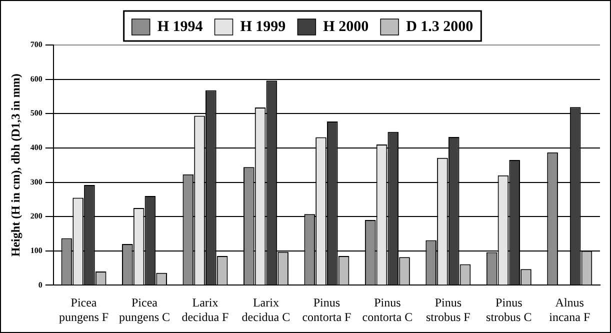 This screenshot has width=611, height=333. What do you see at coordinates (36, 216) in the screenshot?
I see `y-tick-label: 200` at bounding box center [36, 216].